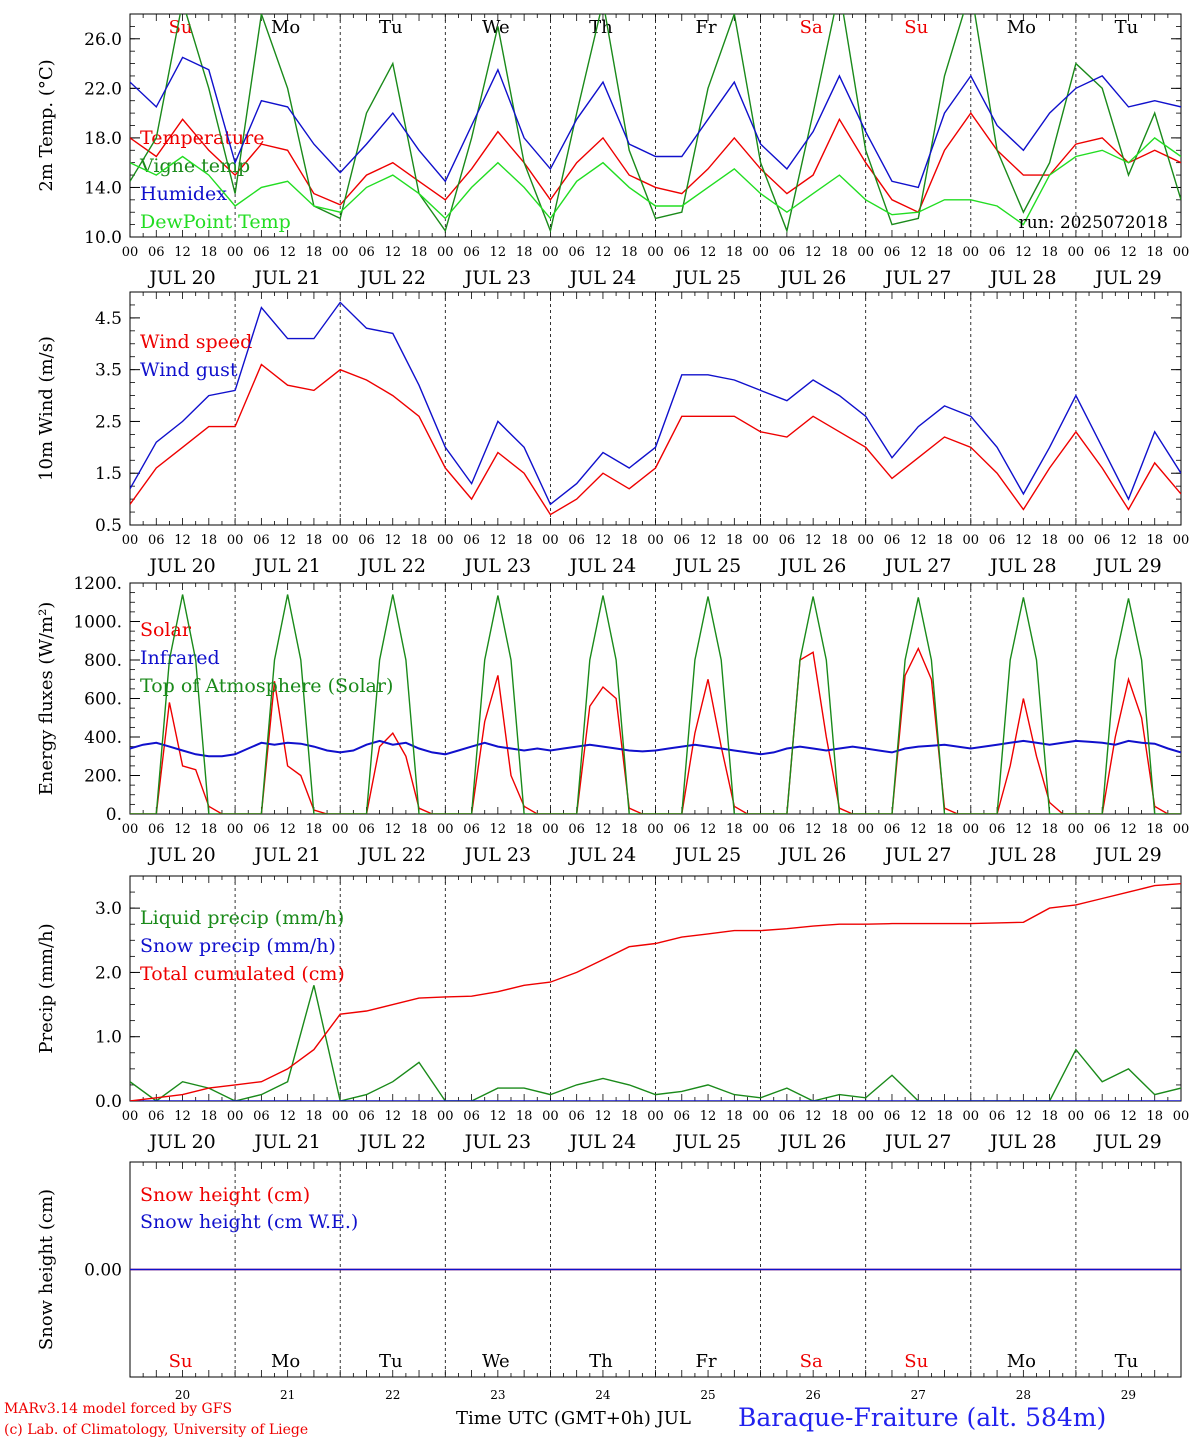 The width and height of the screenshot is (1194, 1440). What do you see at coordinates (1022, 855) in the screenshot?
I see `date-label: JUL 28` at bounding box center [1022, 855].